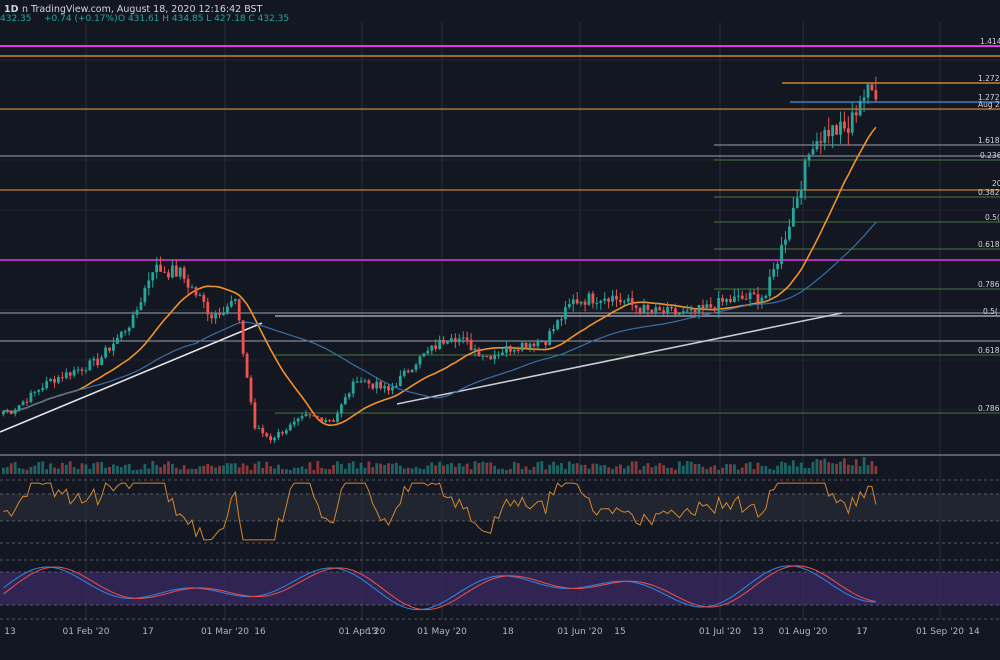 The height and width of the screenshot is (660, 1000). Describe the element at coordinates (442, 632) in the screenshot. I see `x-tick-label: 01 May '20` at that location.